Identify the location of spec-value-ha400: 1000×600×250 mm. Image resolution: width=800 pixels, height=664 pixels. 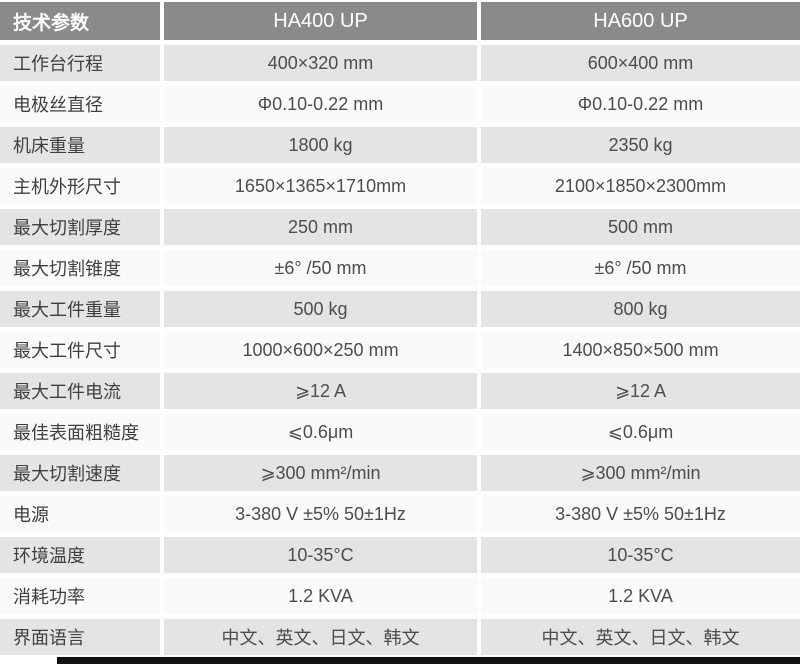
(320, 350).